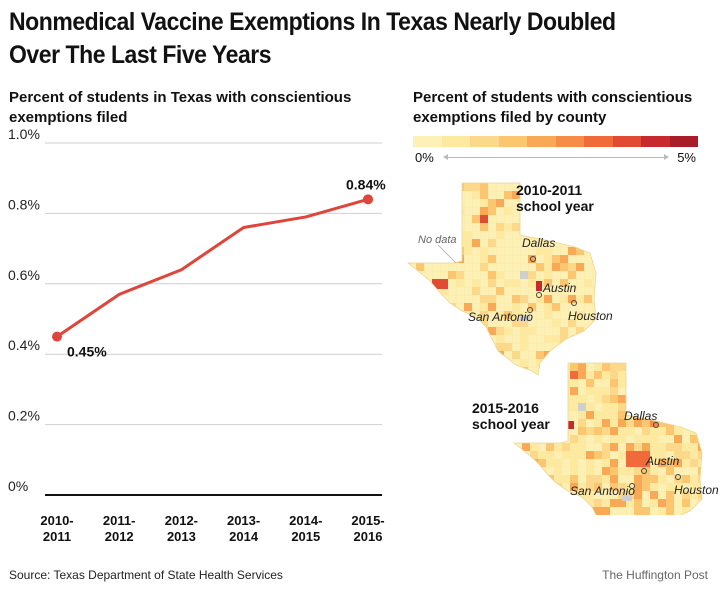 This screenshot has height=598, width=720. What do you see at coordinates (447, 254) in the screenshot?
I see `no-data-leader` at bounding box center [447, 254].